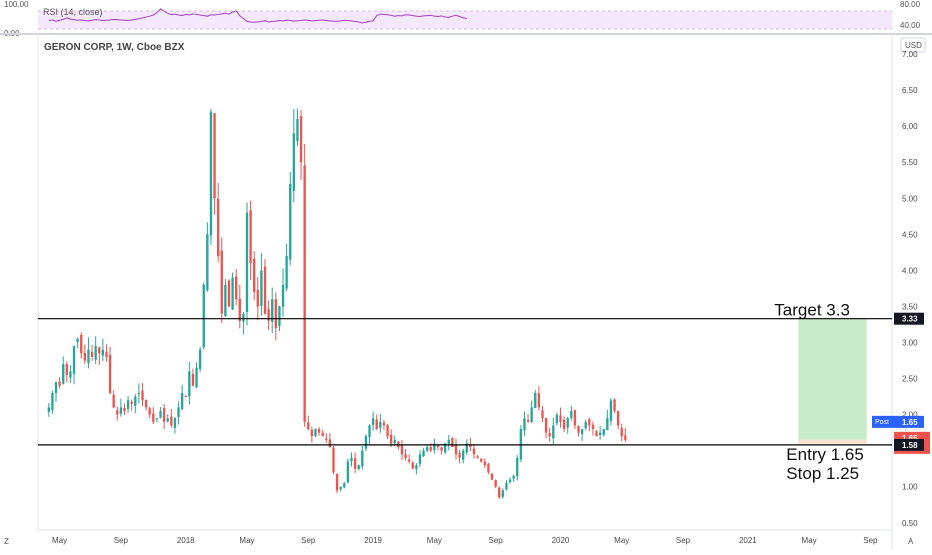 The image size is (932, 555). What do you see at coordinates (832, 379) in the screenshot?
I see `profit-zone` at bounding box center [832, 379].